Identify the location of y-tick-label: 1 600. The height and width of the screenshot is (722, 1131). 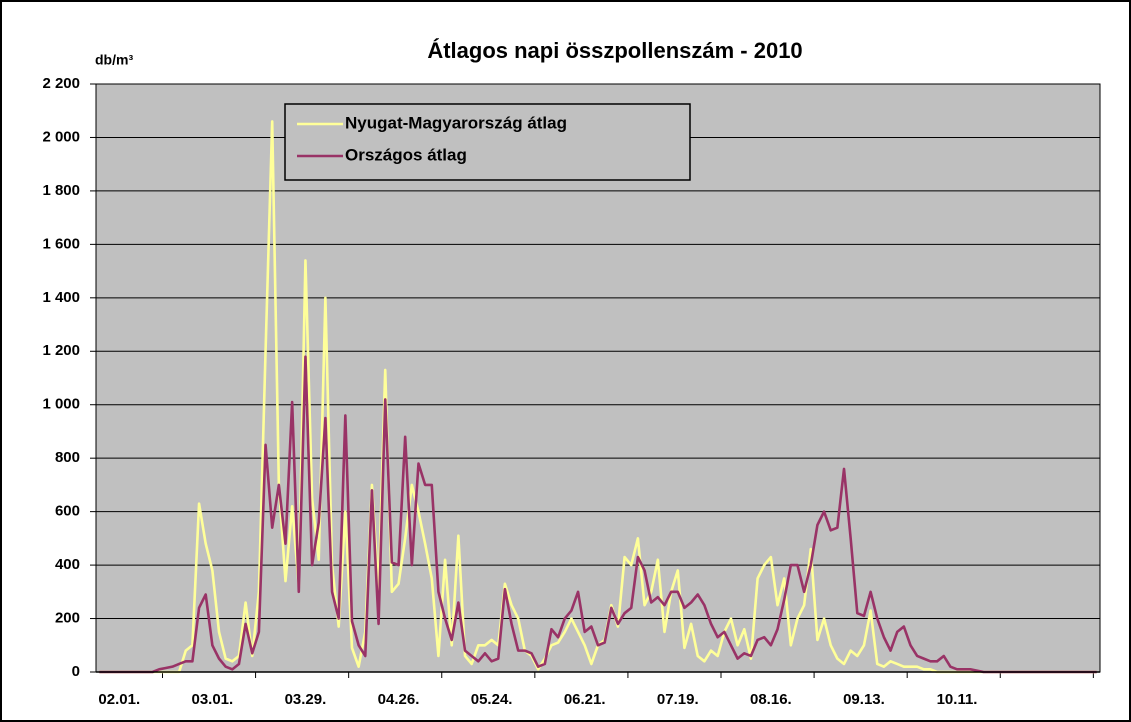
(61, 243).